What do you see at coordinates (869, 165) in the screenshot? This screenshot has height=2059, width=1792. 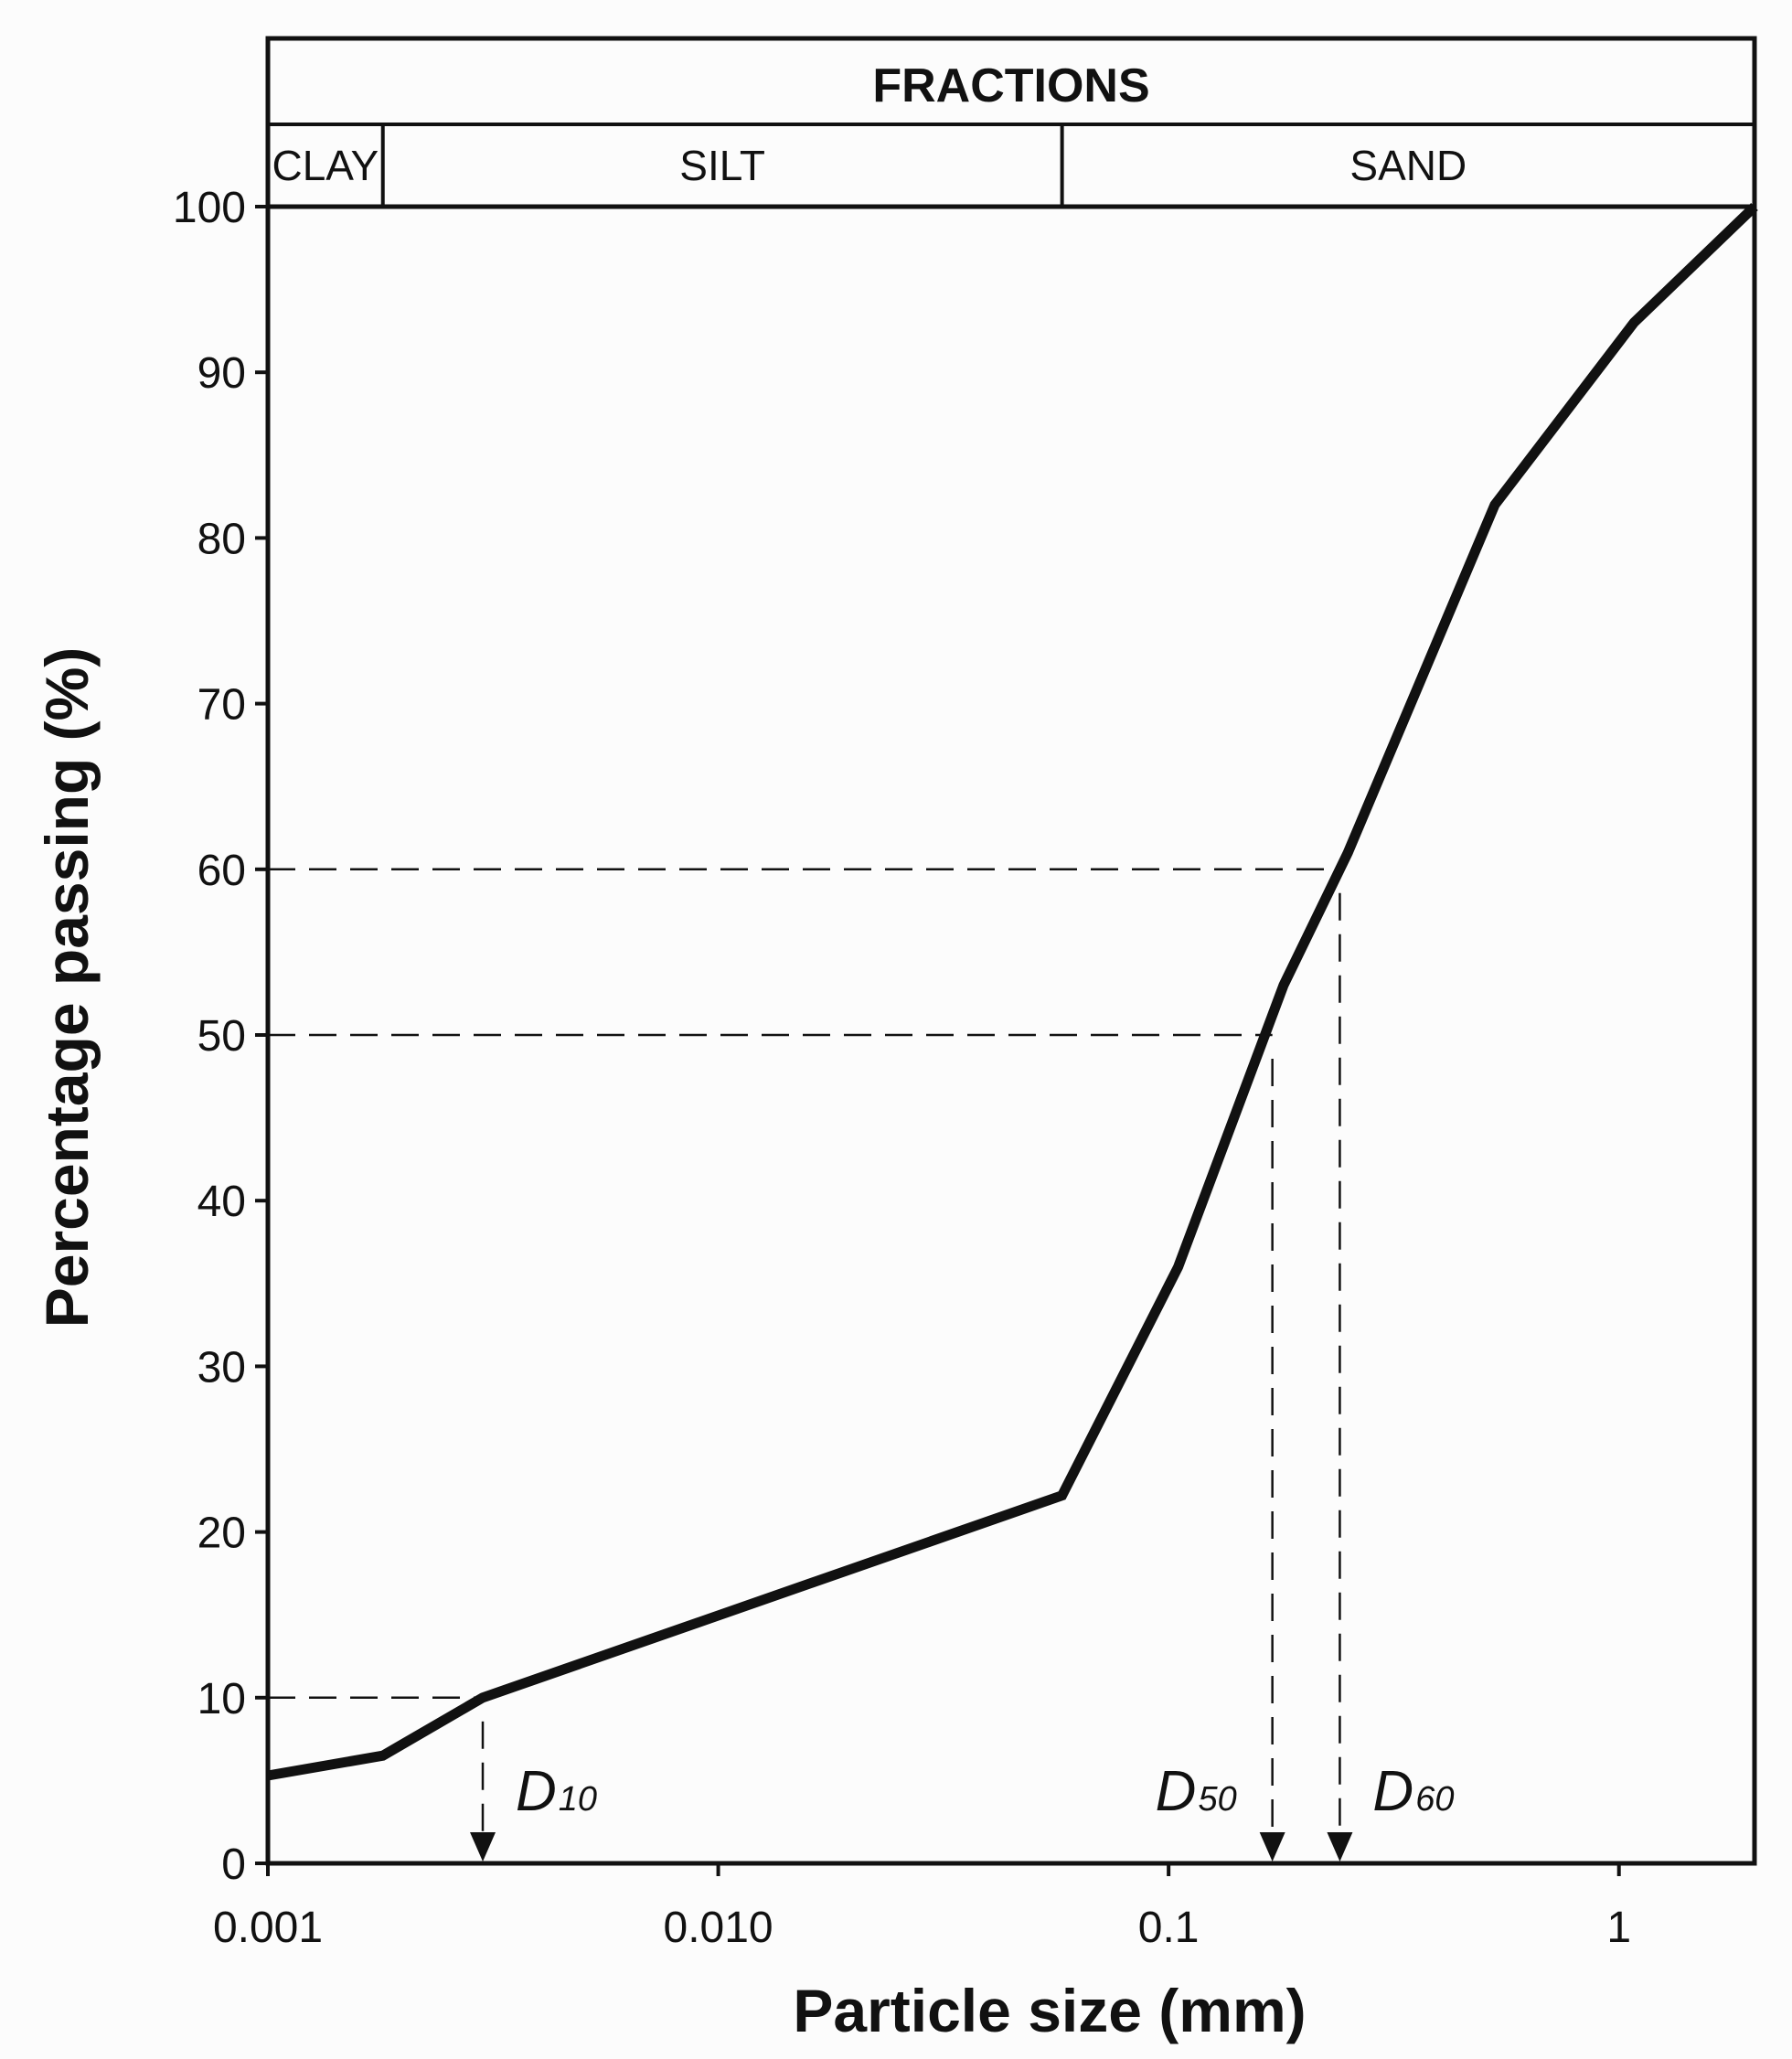 I see `fraction-cells: CLAY SILT SAND` at bounding box center [869, 165].